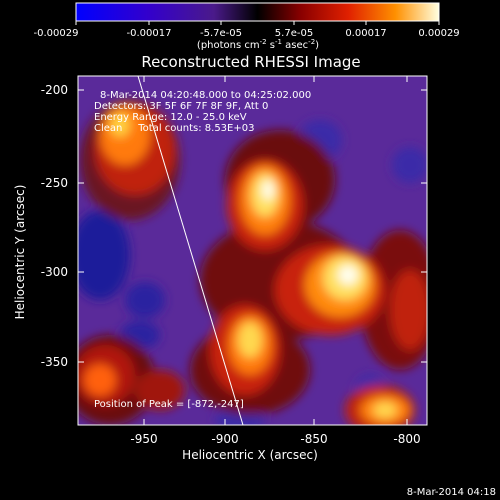  Describe the element at coordinates (451, 492) in the screenshot. I see `footer-date: 8-Mar-2014 04:18` at that location.